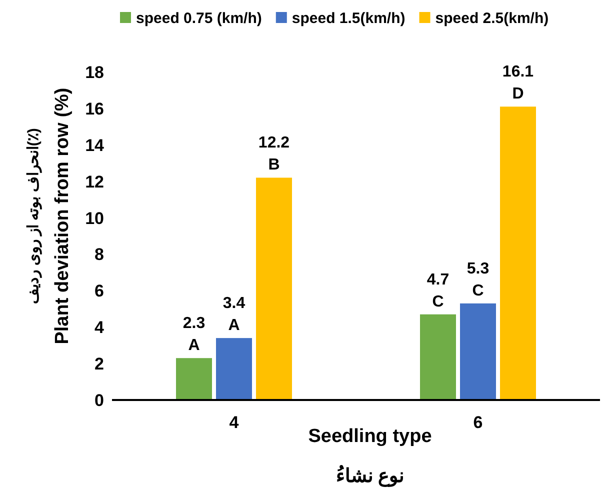 The height and width of the screenshot is (497, 612). Describe the element at coordinates (99, 291) in the screenshot. I see `y-tick-label: 6` at that location.